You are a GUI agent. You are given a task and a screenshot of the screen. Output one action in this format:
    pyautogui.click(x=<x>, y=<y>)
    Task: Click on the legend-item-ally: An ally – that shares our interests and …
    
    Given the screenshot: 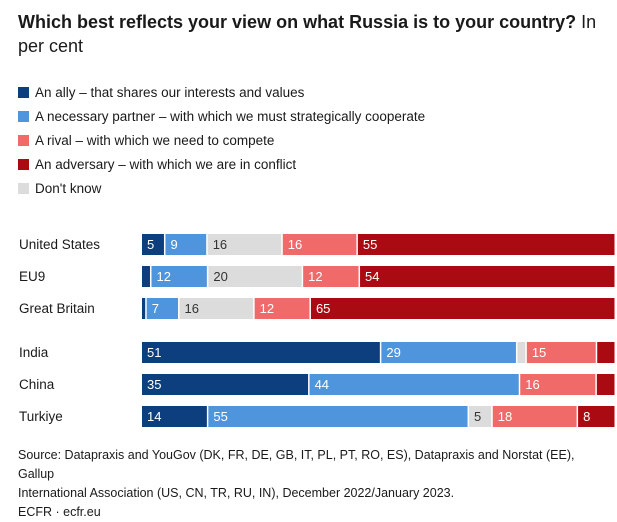 What is the action you would take?
    pyautogui.click(x=221, y=92)
    